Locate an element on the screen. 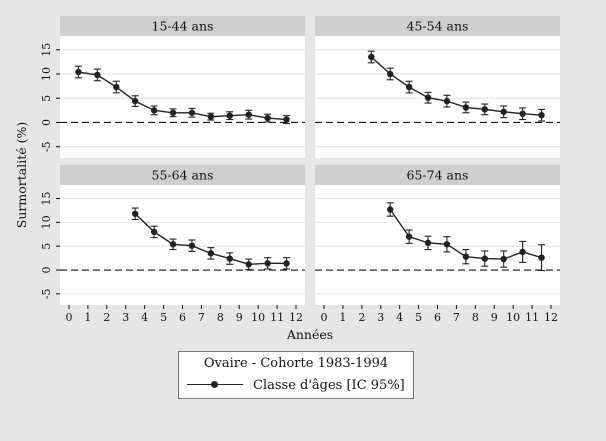 This screenshot has height=441, width=606. x-axis-title: Années is located at coordinates (309, 334).